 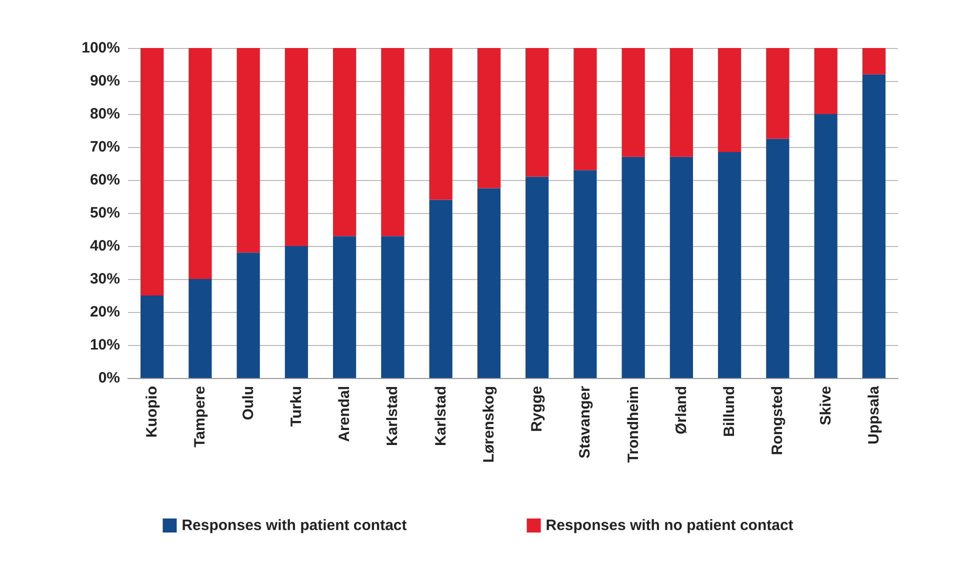 I want to click on x-tick-label: Kuopio, so click(x=152, y=412).